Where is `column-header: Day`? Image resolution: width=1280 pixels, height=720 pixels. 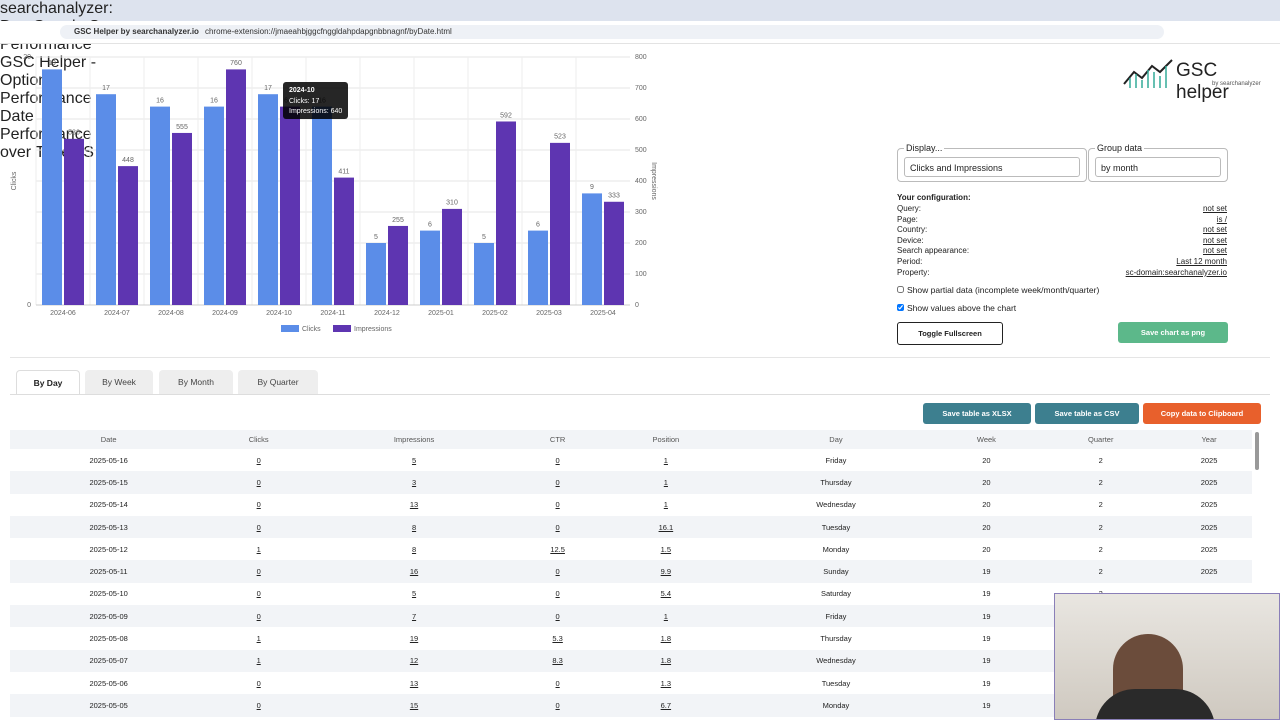 column-header: Day is located at coordinates (836, 439).